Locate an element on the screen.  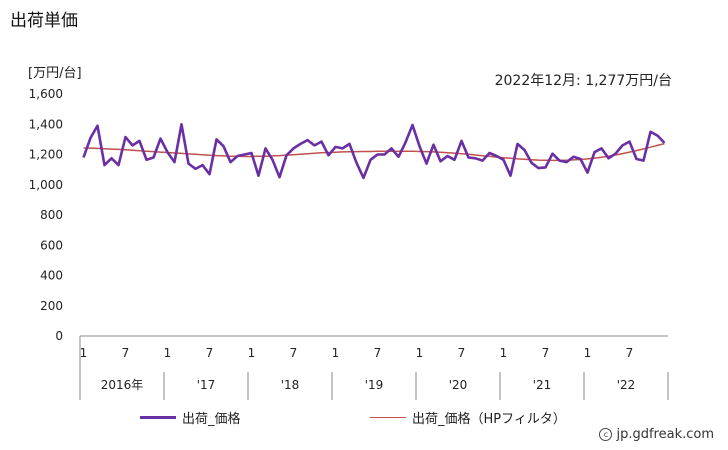
source-credit: c jp.gdfreak.com is located at coordinates (656, 434).